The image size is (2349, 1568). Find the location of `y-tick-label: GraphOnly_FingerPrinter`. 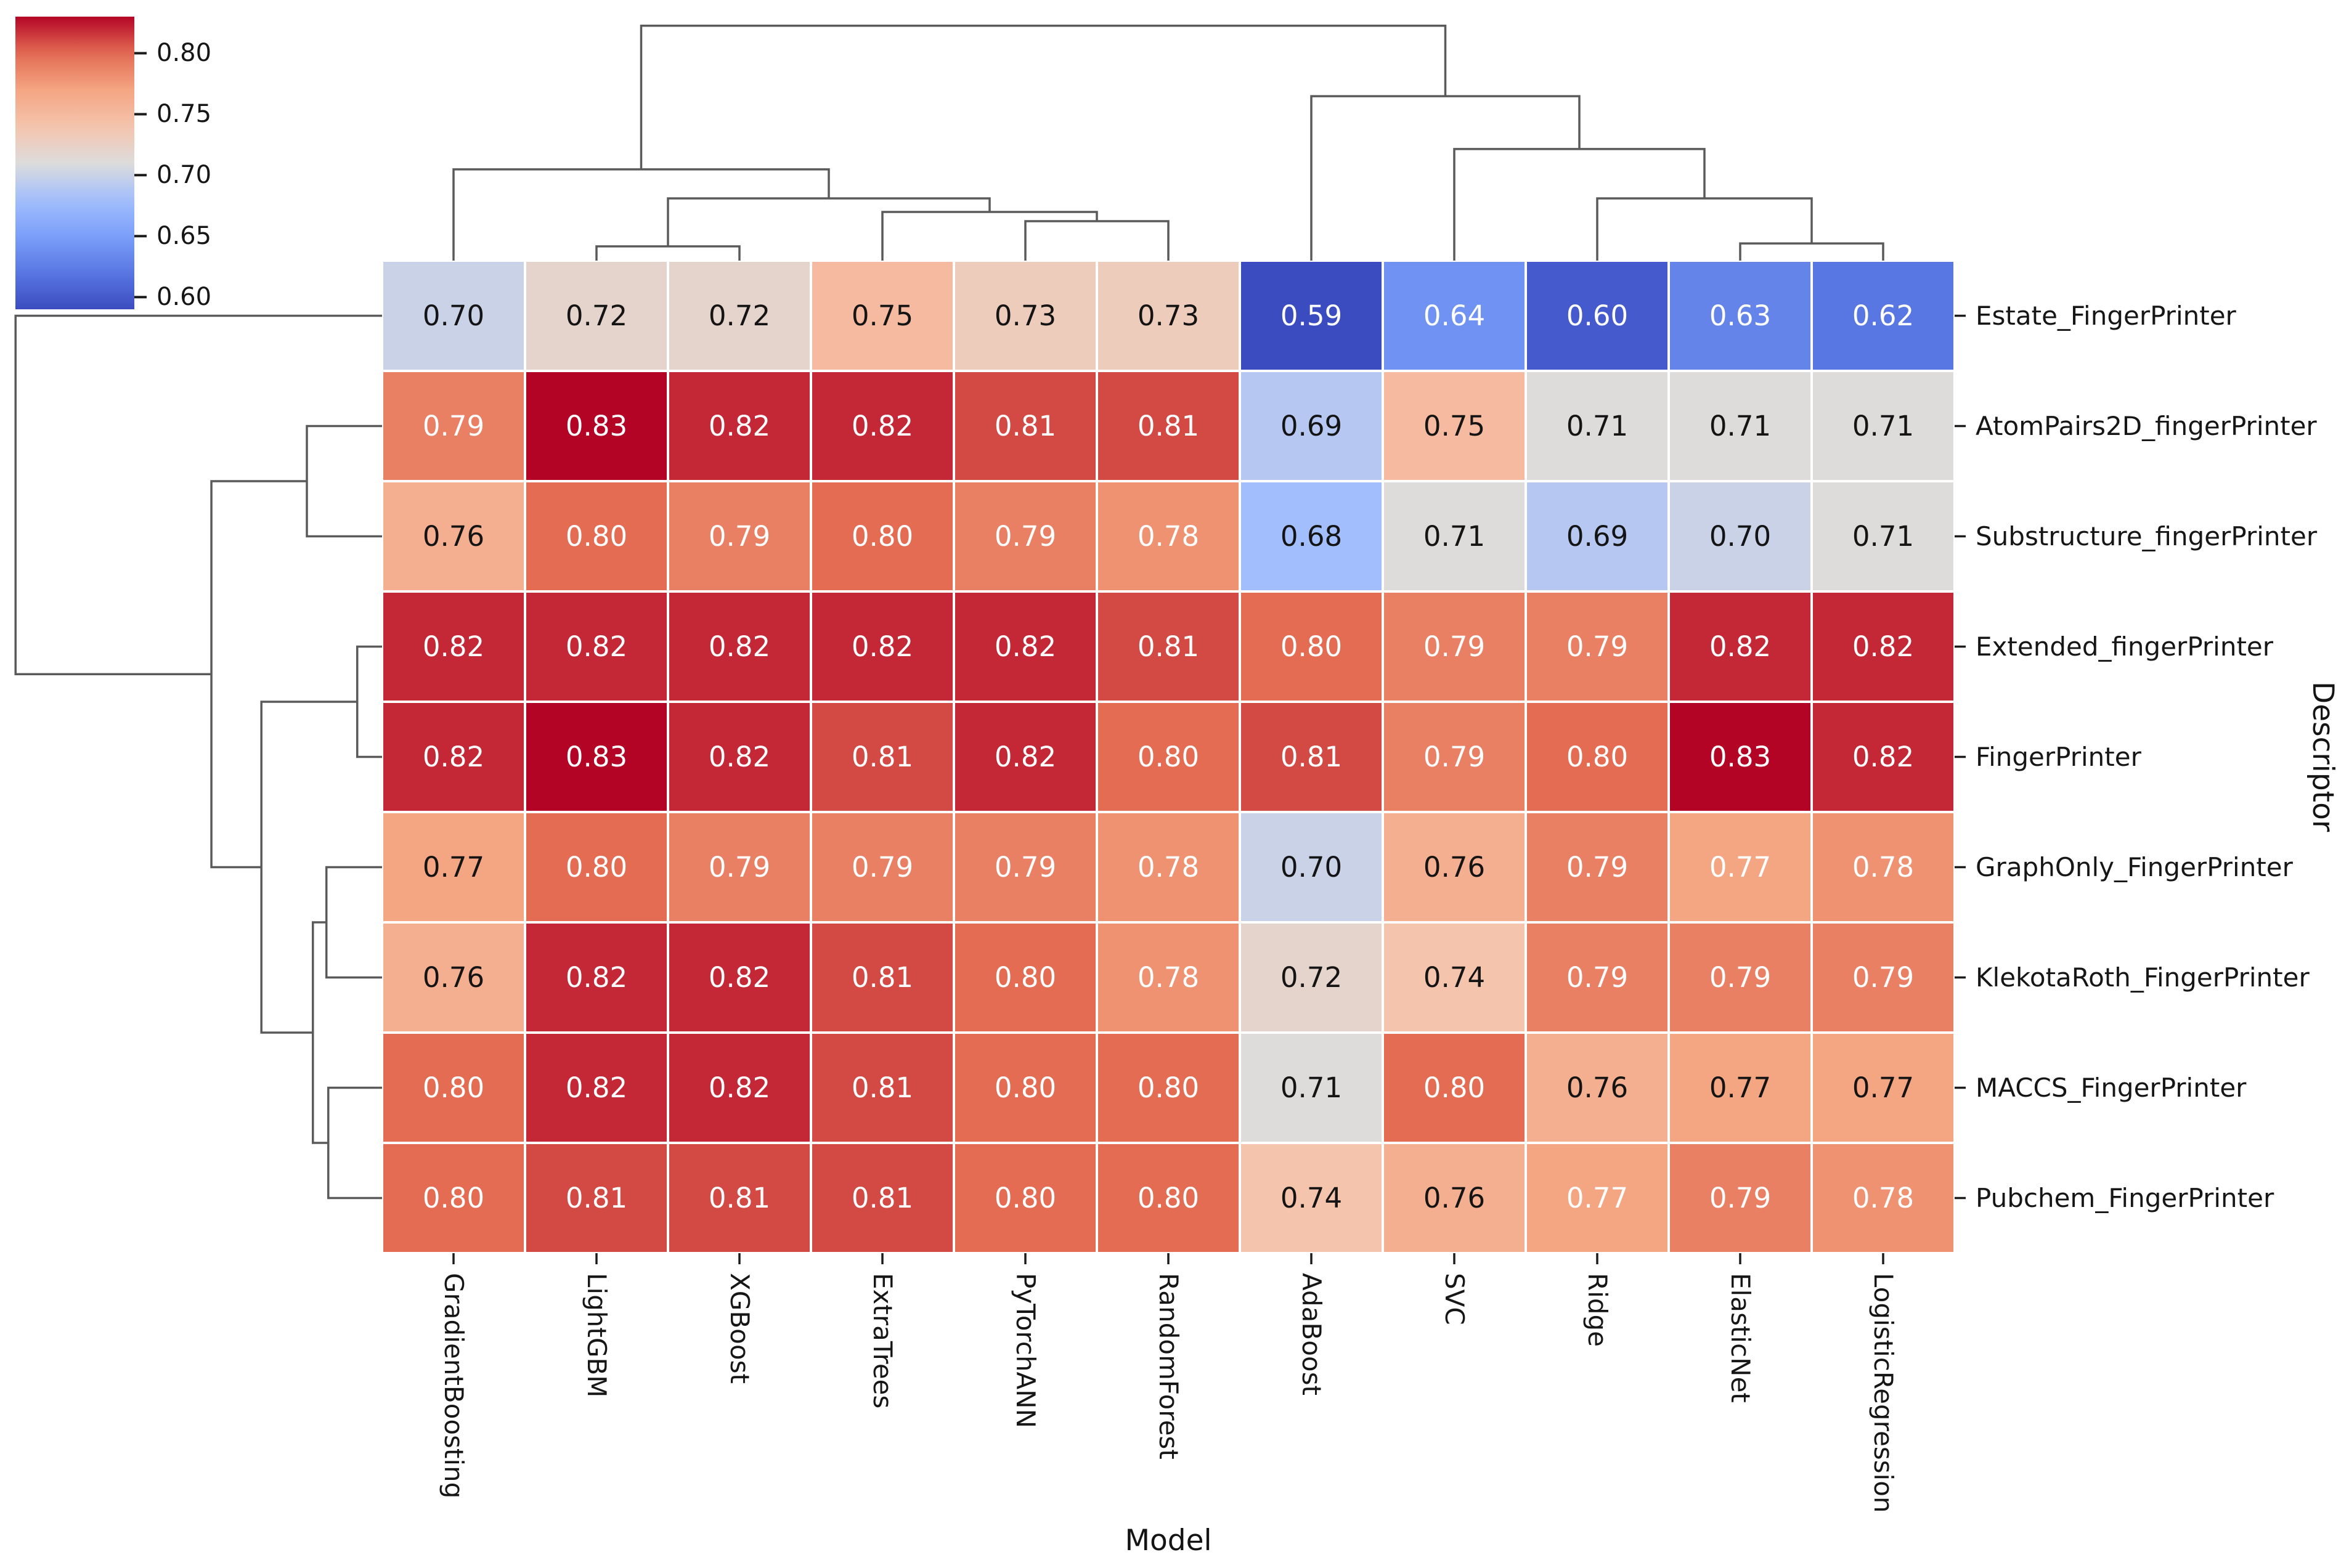

y-tick-label: GraphOnly_FingerPrinter is located at coordinates (2134, 866).